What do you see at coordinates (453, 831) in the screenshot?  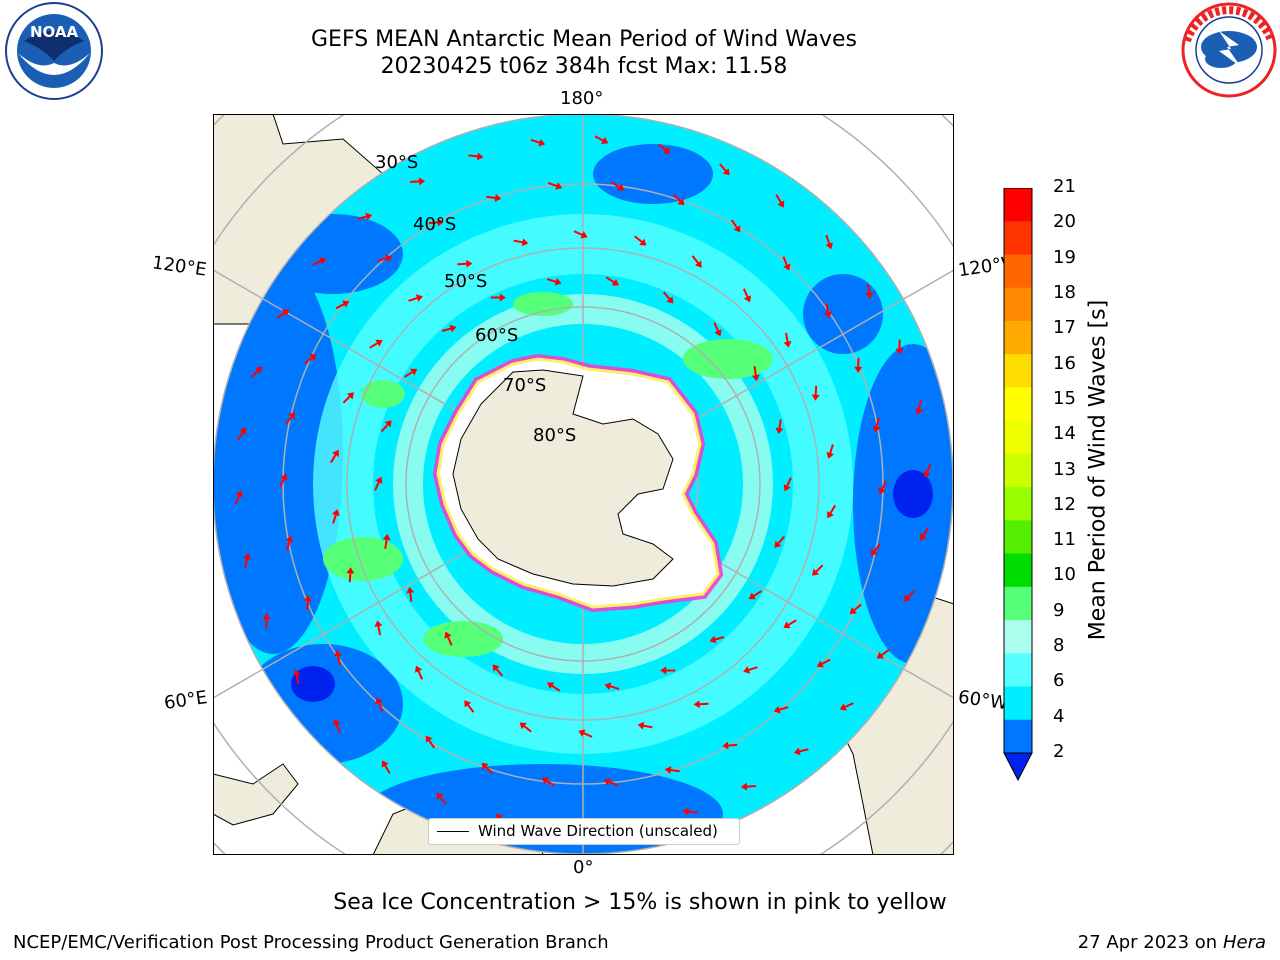 I see `legend-line-icon` at bounding box center [453, 831].